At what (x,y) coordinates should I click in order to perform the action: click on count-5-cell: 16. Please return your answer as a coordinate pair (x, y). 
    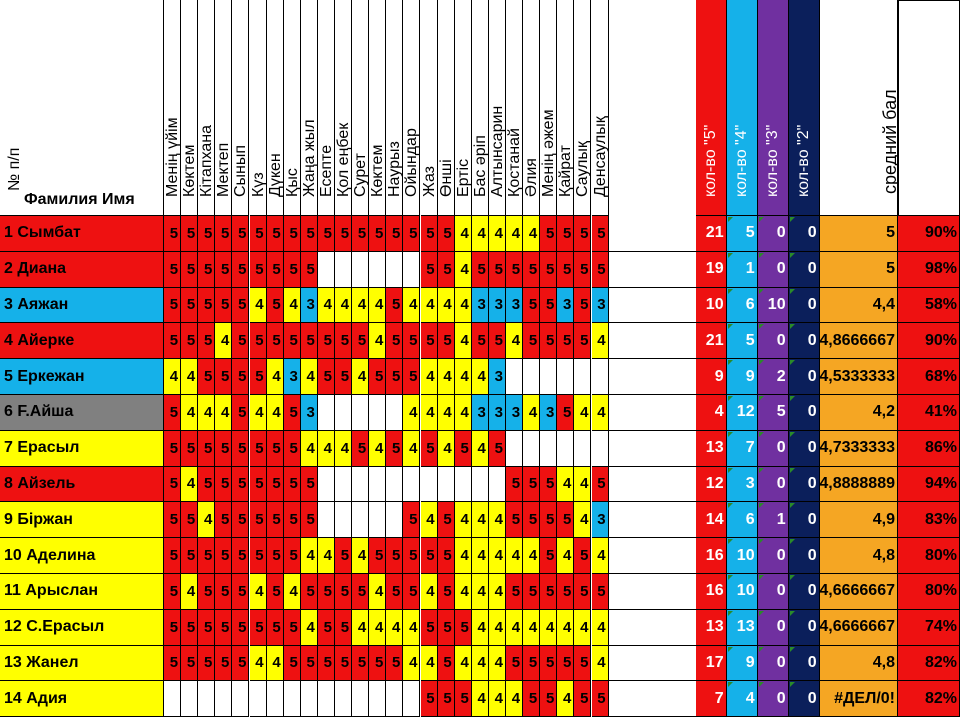
    Looking at the image, I should click on (711, 592).